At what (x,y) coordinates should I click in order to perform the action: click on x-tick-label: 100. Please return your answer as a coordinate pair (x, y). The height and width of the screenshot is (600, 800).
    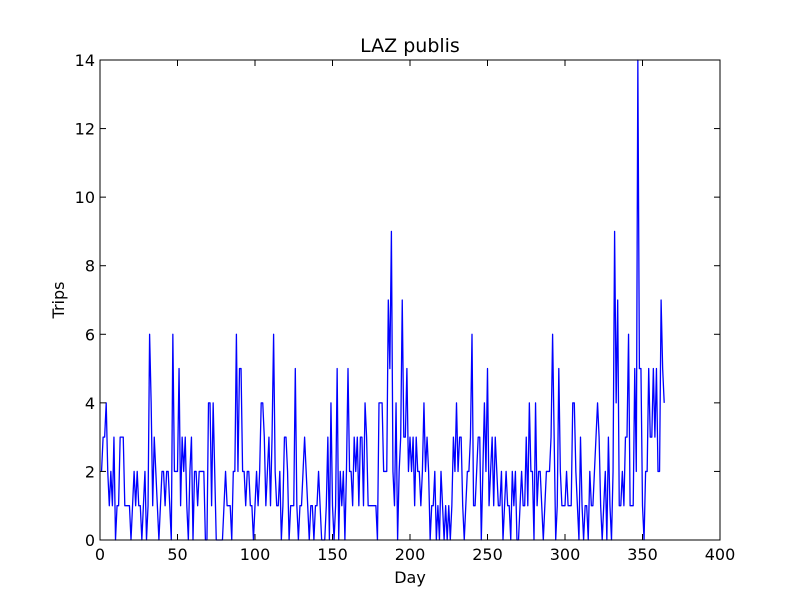
    Looking at the image, I should click on (255, 554).